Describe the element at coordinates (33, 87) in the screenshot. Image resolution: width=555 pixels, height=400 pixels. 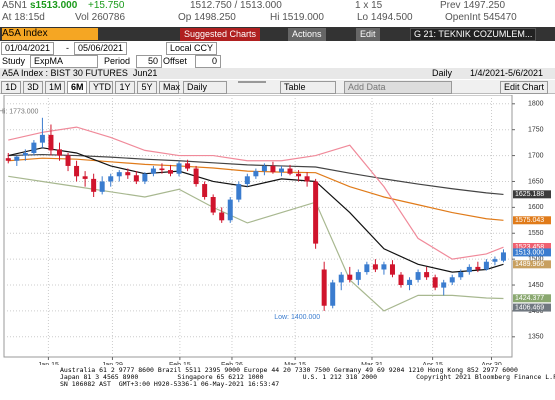
I see `period-button: 3D` at that location.